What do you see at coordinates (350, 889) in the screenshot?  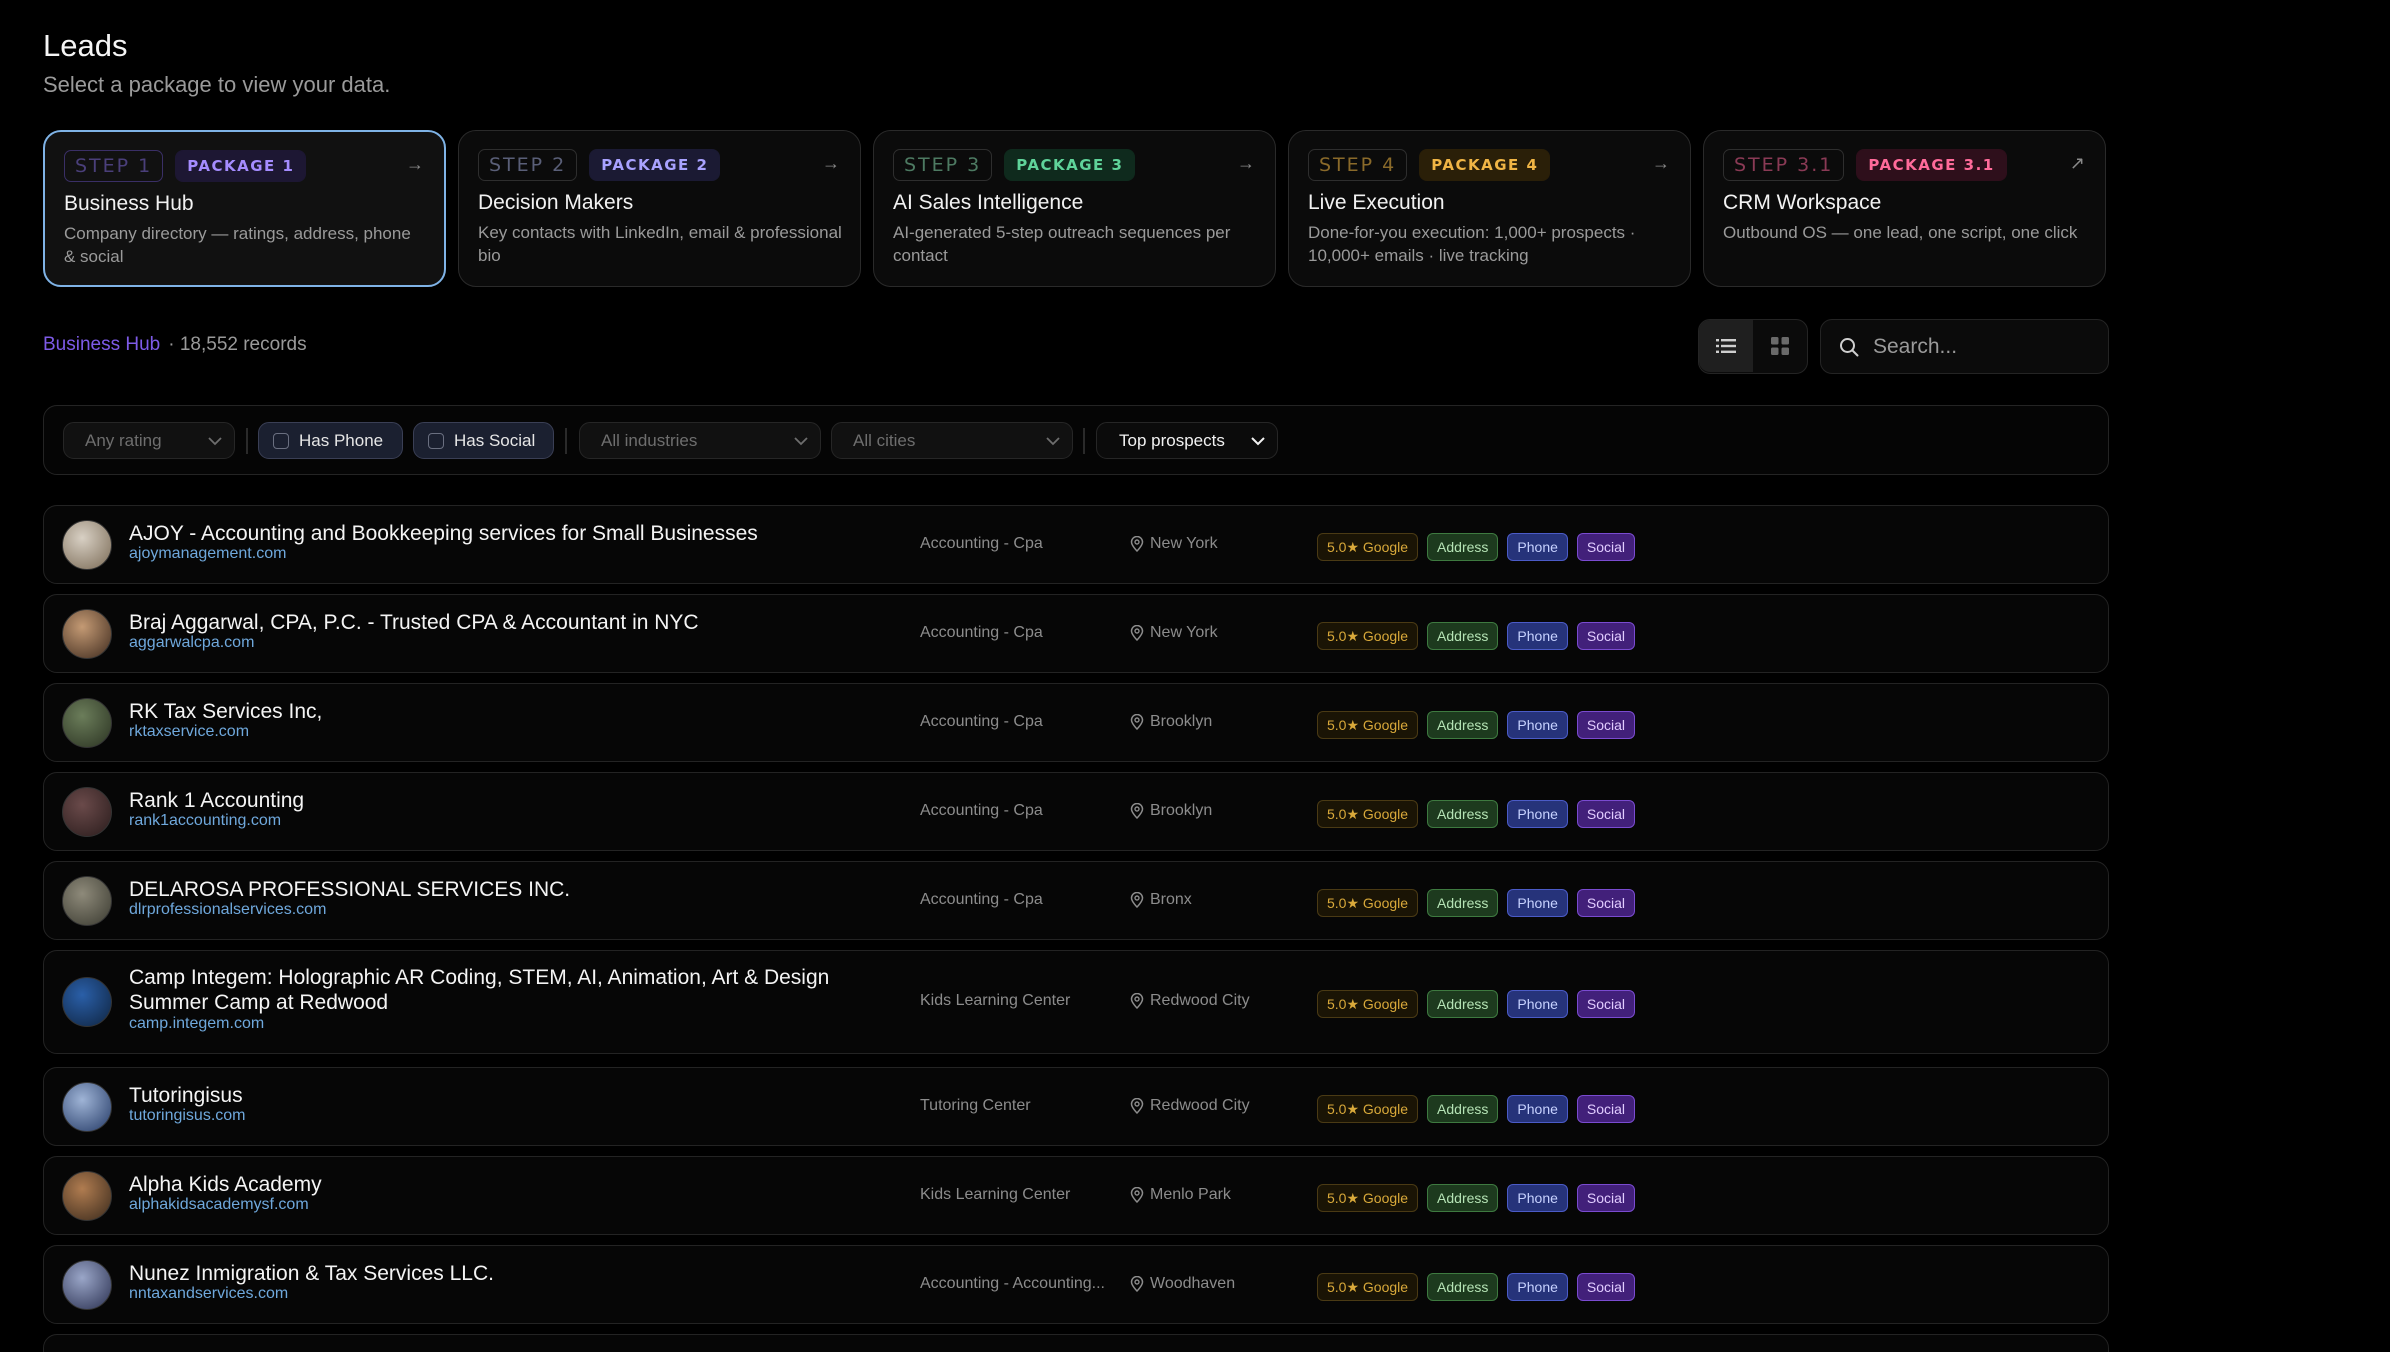 I see `company-name: DELAROSA PROFESSIONAL SERVICES INC.` at bounding box center [350, 889].